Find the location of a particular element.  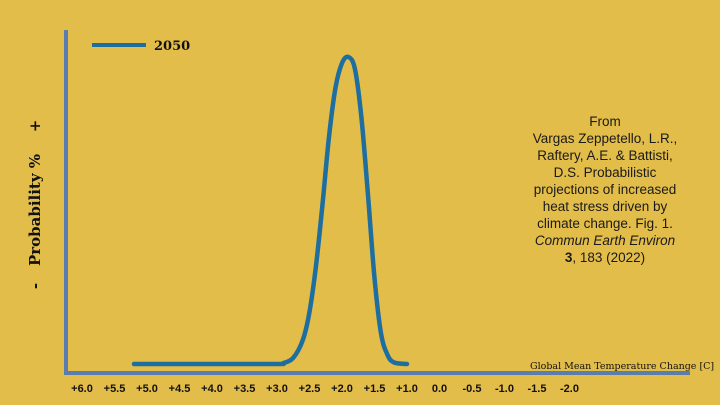

x-tick-label: -1.5 is located at coordinates (537, 389).